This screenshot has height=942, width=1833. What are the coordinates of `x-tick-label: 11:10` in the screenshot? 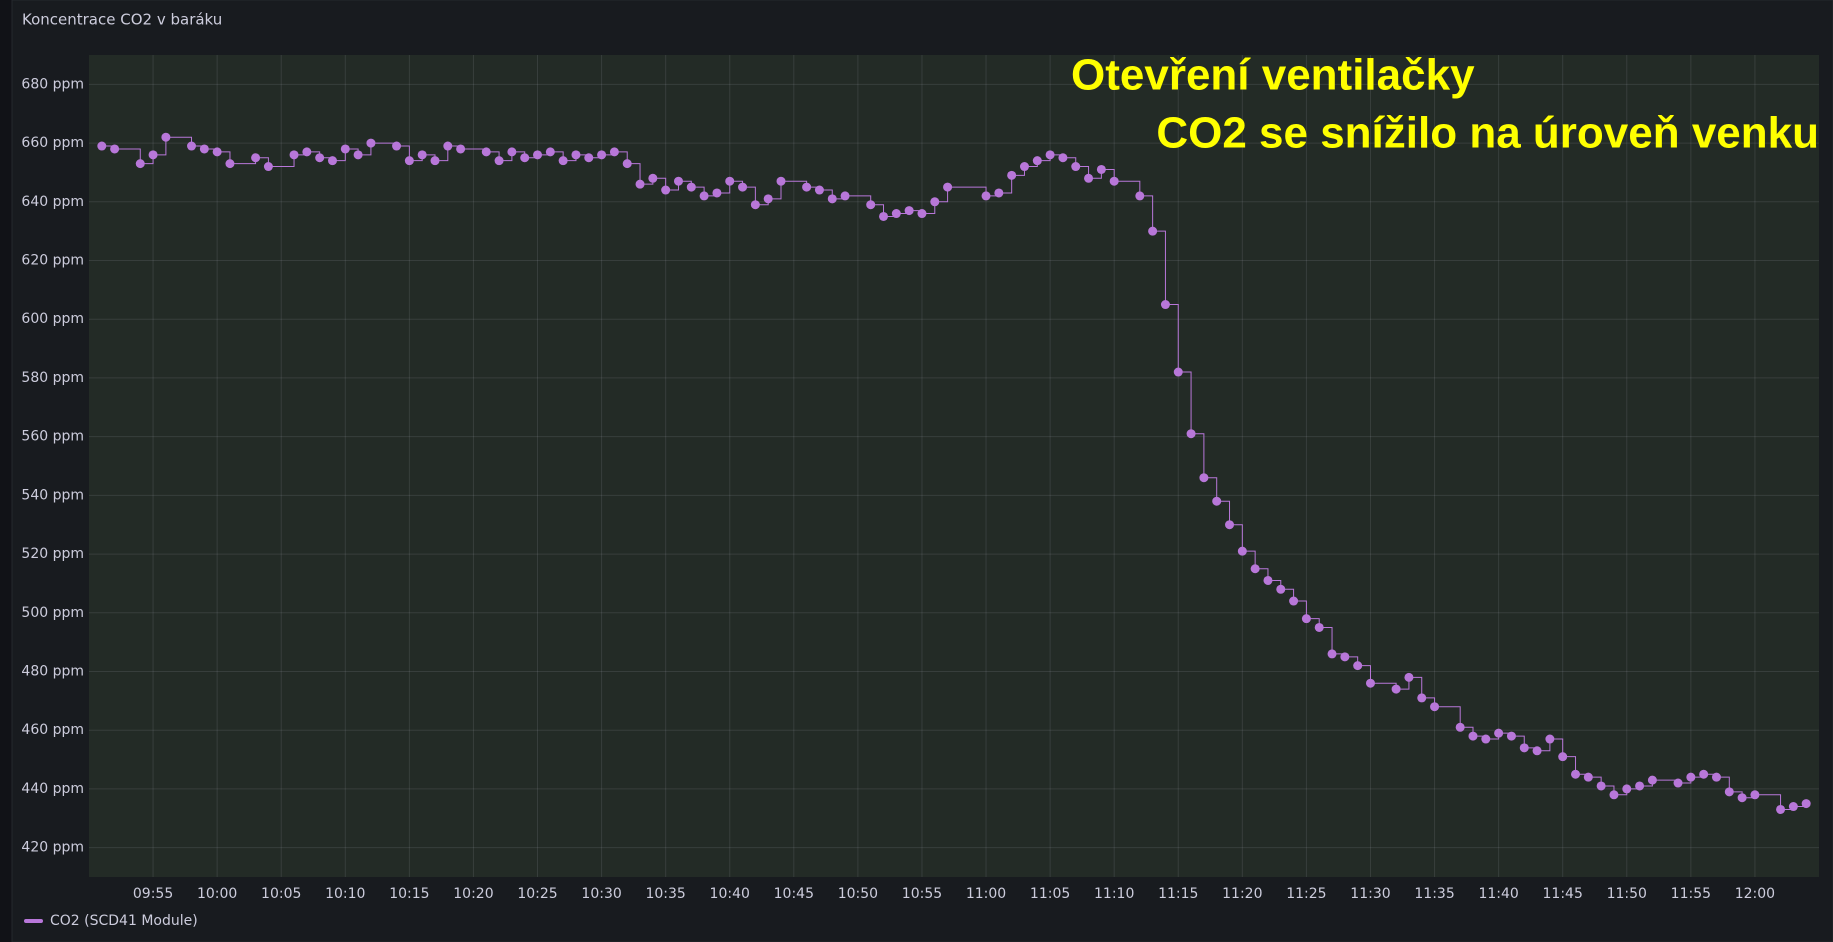 It's located at (1114, 894).